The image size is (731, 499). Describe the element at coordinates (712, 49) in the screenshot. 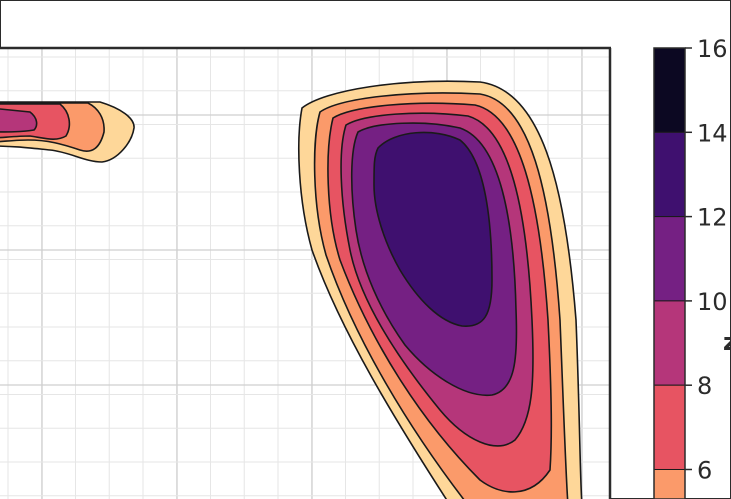

I see `colorbar-tick-label: 16` at that location.